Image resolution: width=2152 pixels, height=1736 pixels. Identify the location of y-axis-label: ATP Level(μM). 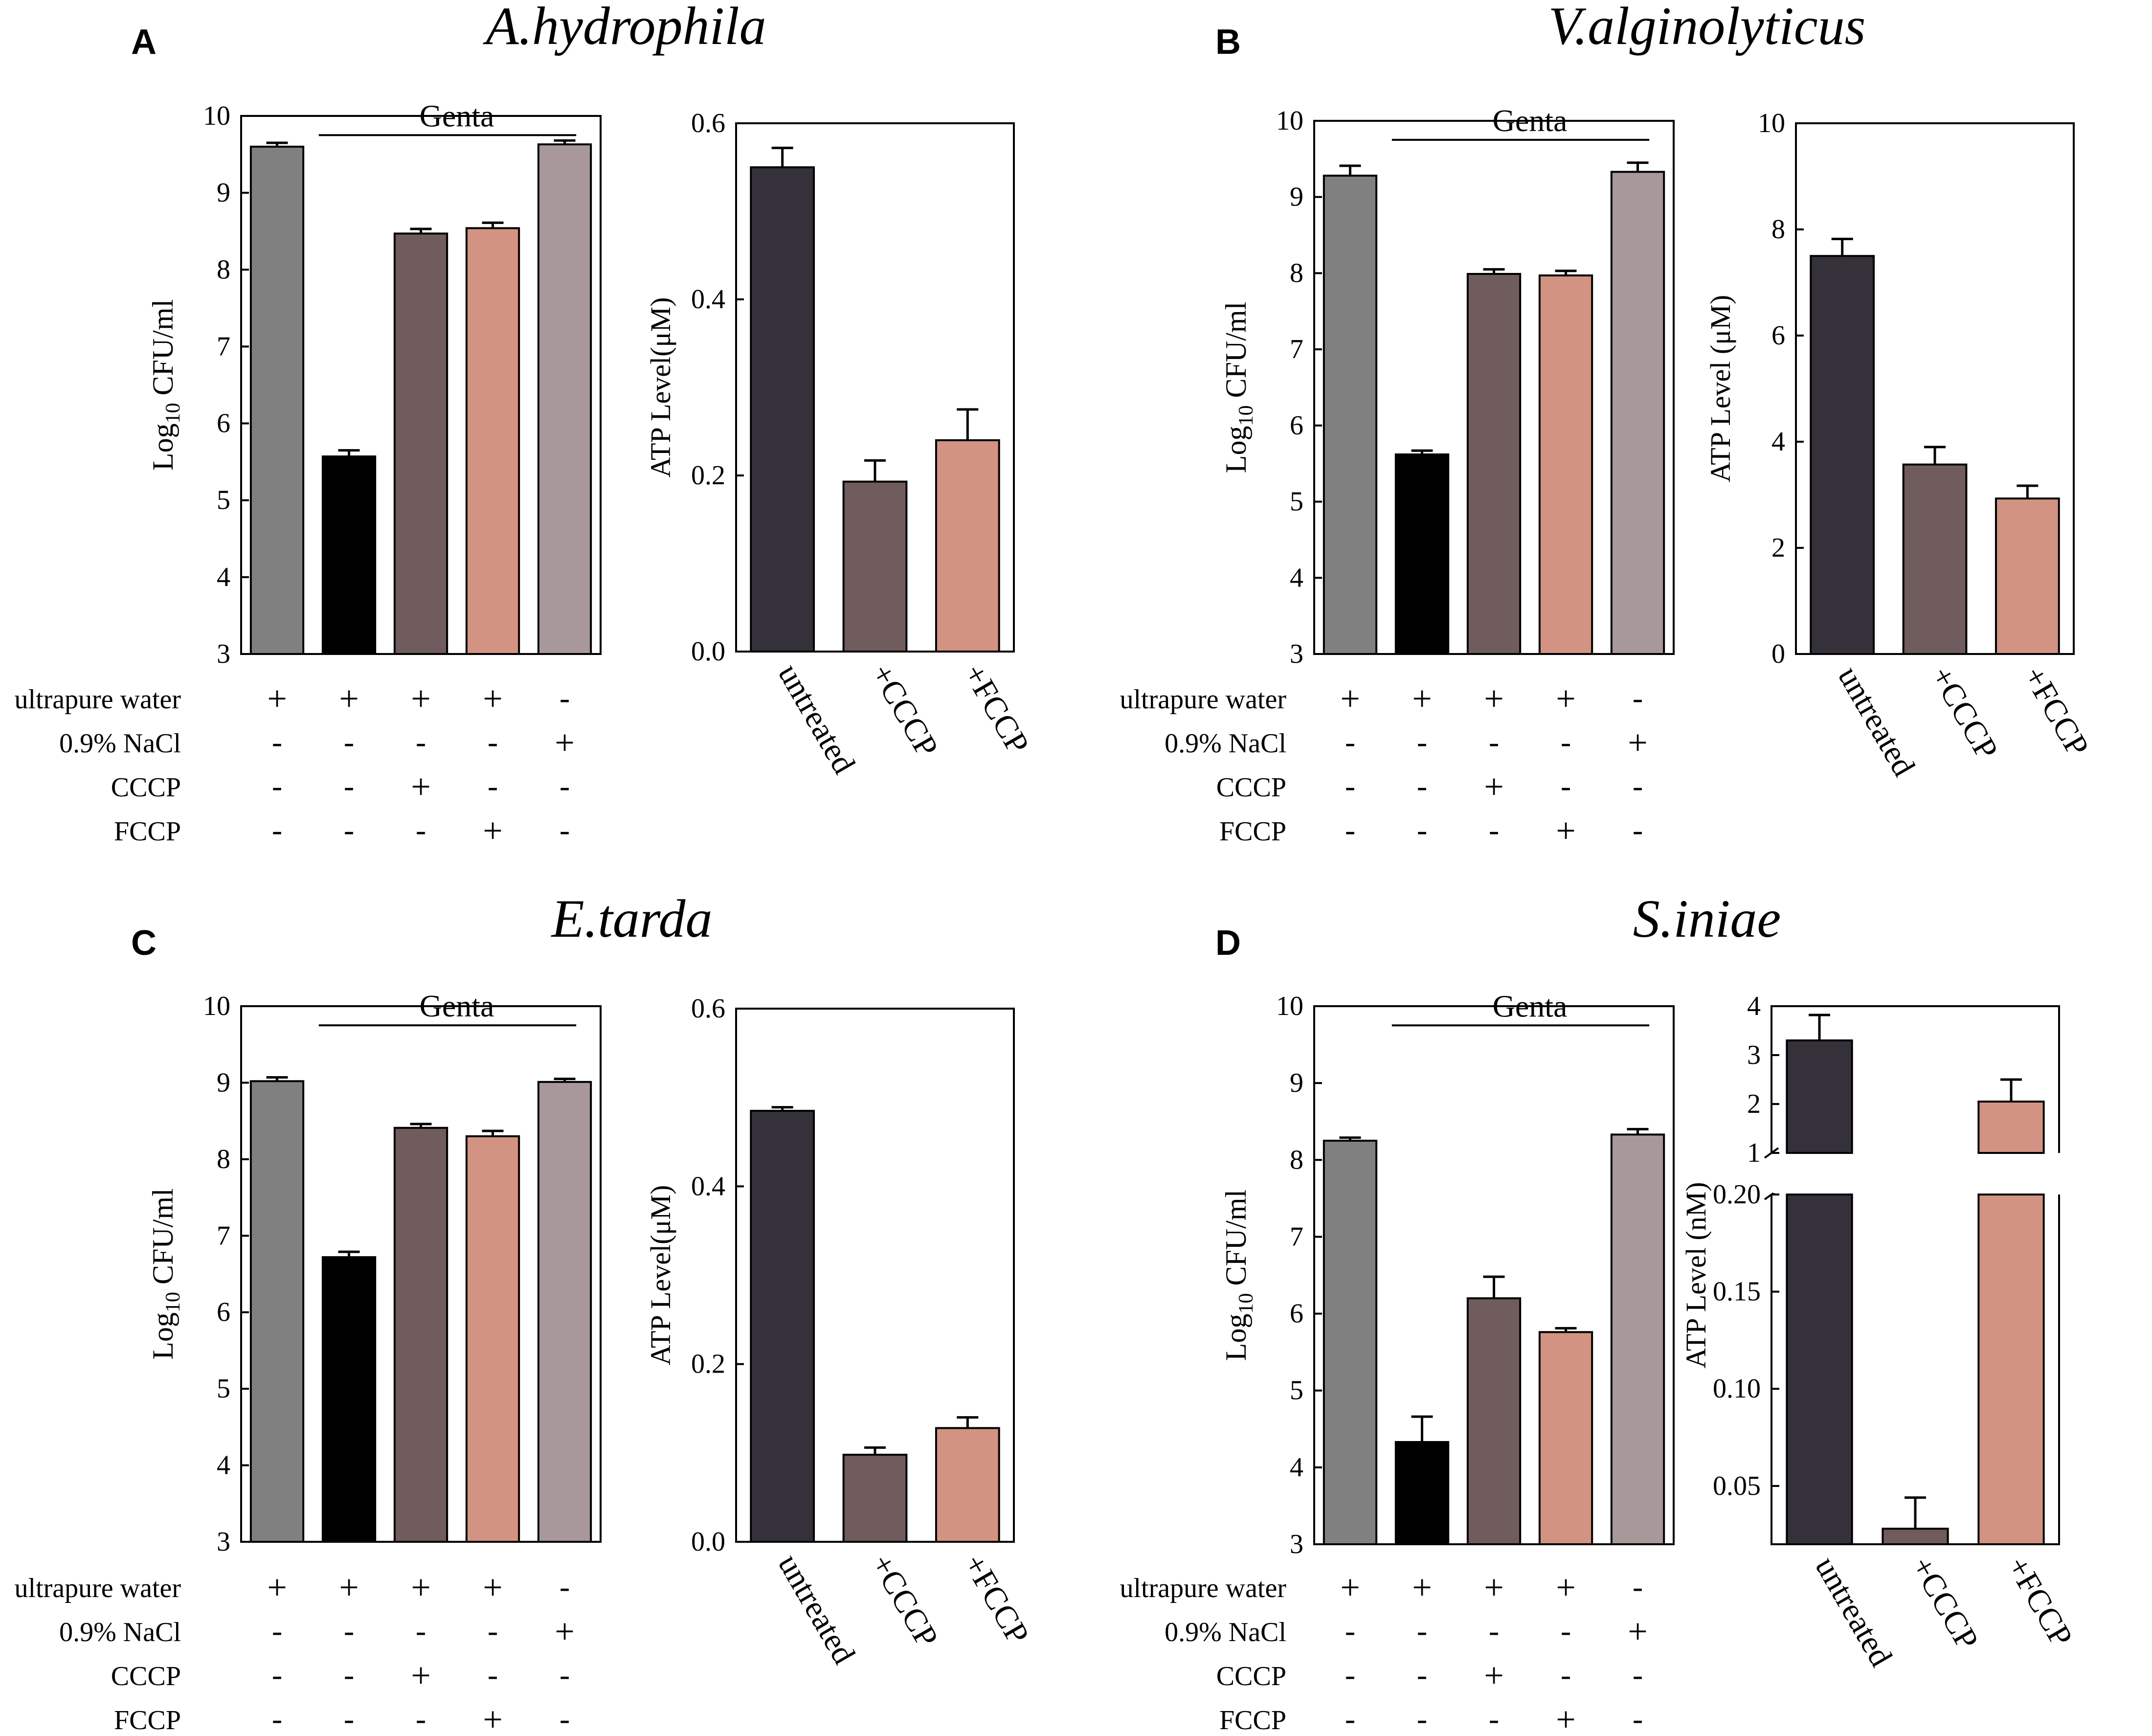
(660, 387).